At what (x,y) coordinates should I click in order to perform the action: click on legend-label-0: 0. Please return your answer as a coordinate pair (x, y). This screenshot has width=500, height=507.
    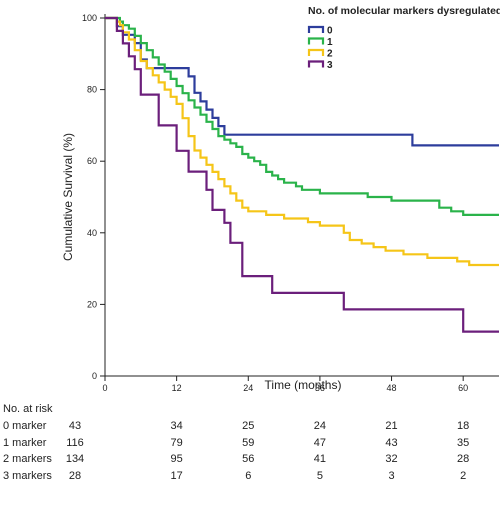
    Looking at the image, I should click on (330, 31).